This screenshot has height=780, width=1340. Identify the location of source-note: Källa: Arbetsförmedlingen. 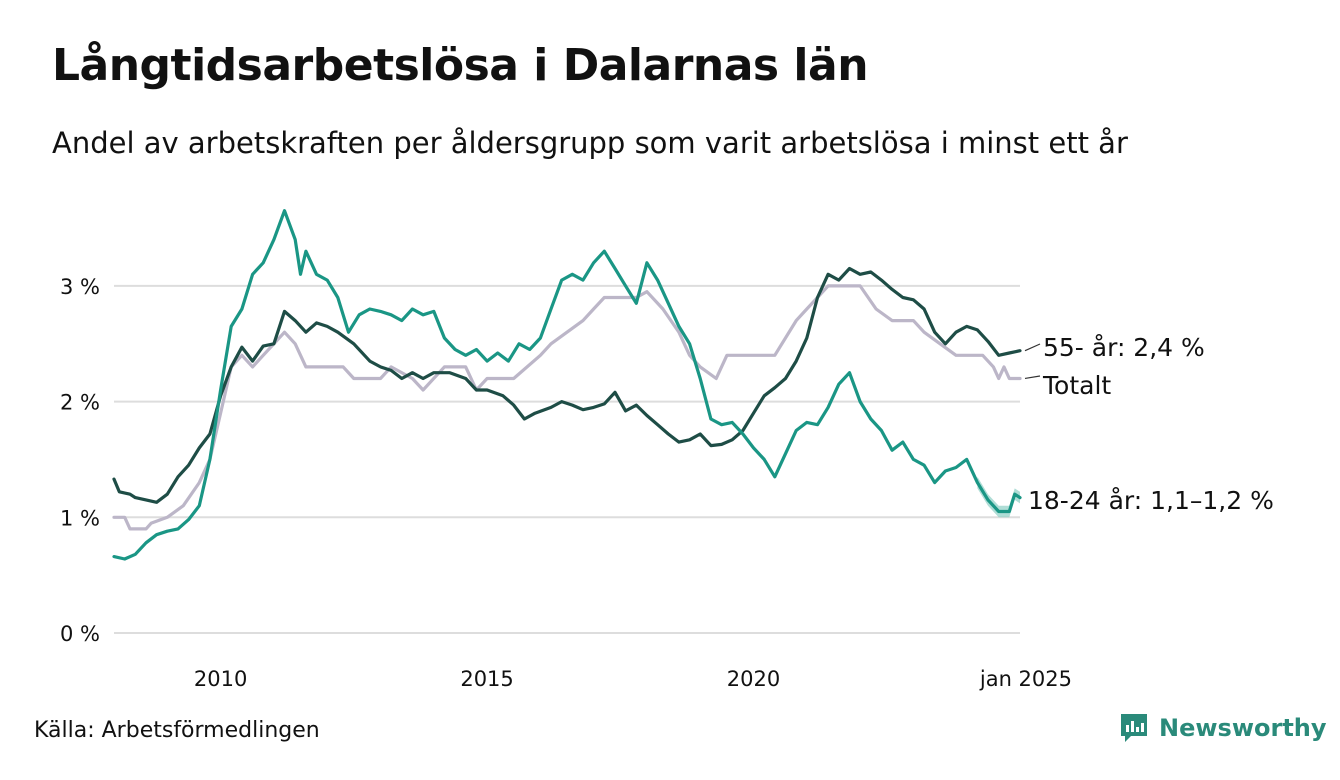
(177, 730).